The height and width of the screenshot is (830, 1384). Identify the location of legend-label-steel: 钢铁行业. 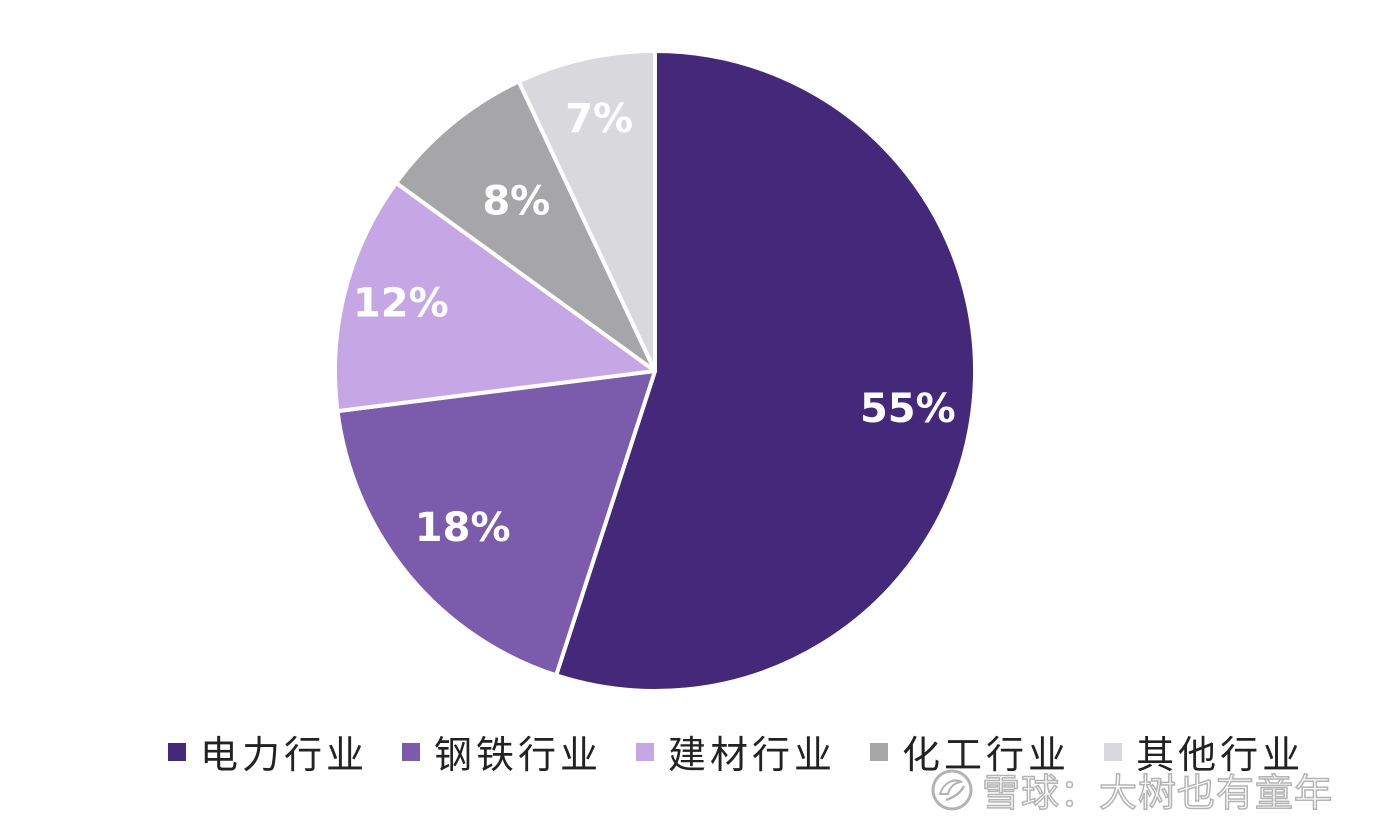
(518, 755).